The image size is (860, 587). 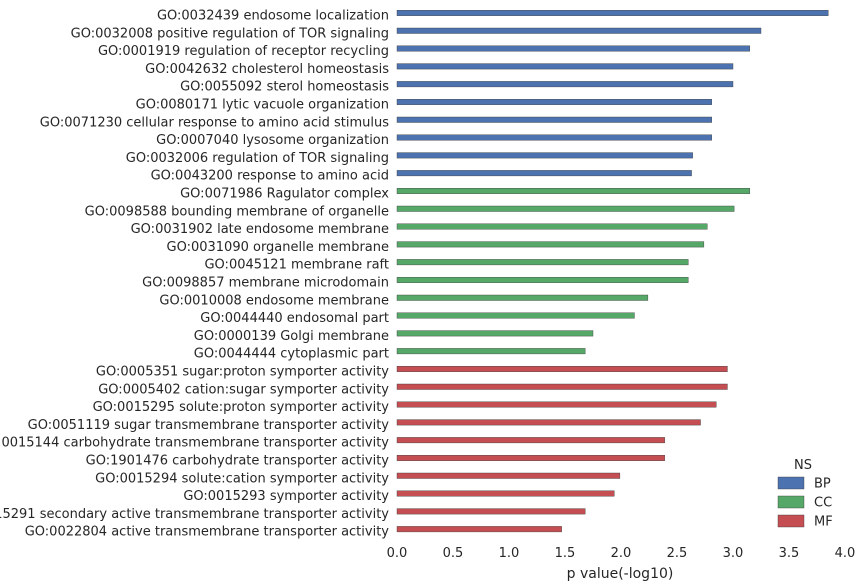 I want to click on category-label: GO:0080171 lytic vacuole organization, so click(x=262, y=105).